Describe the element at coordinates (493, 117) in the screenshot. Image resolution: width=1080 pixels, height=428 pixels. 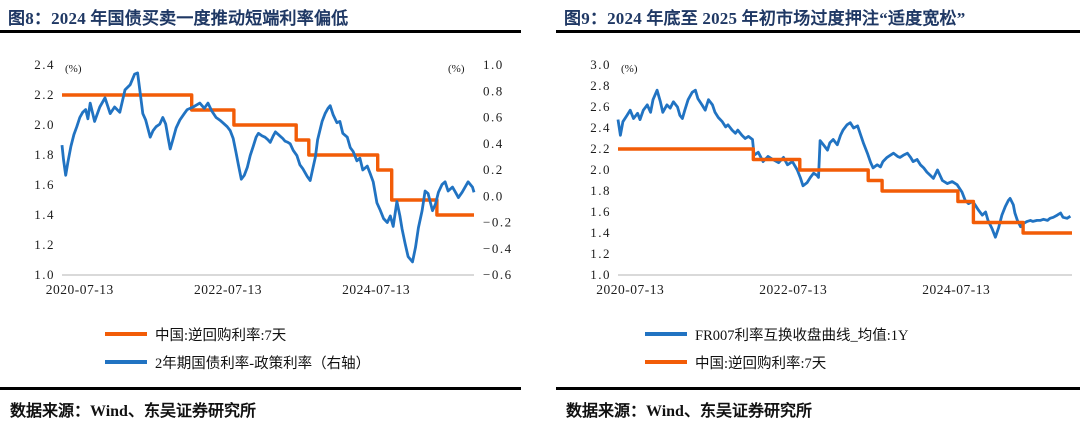
I see `svg-text: 0.6` at that location.